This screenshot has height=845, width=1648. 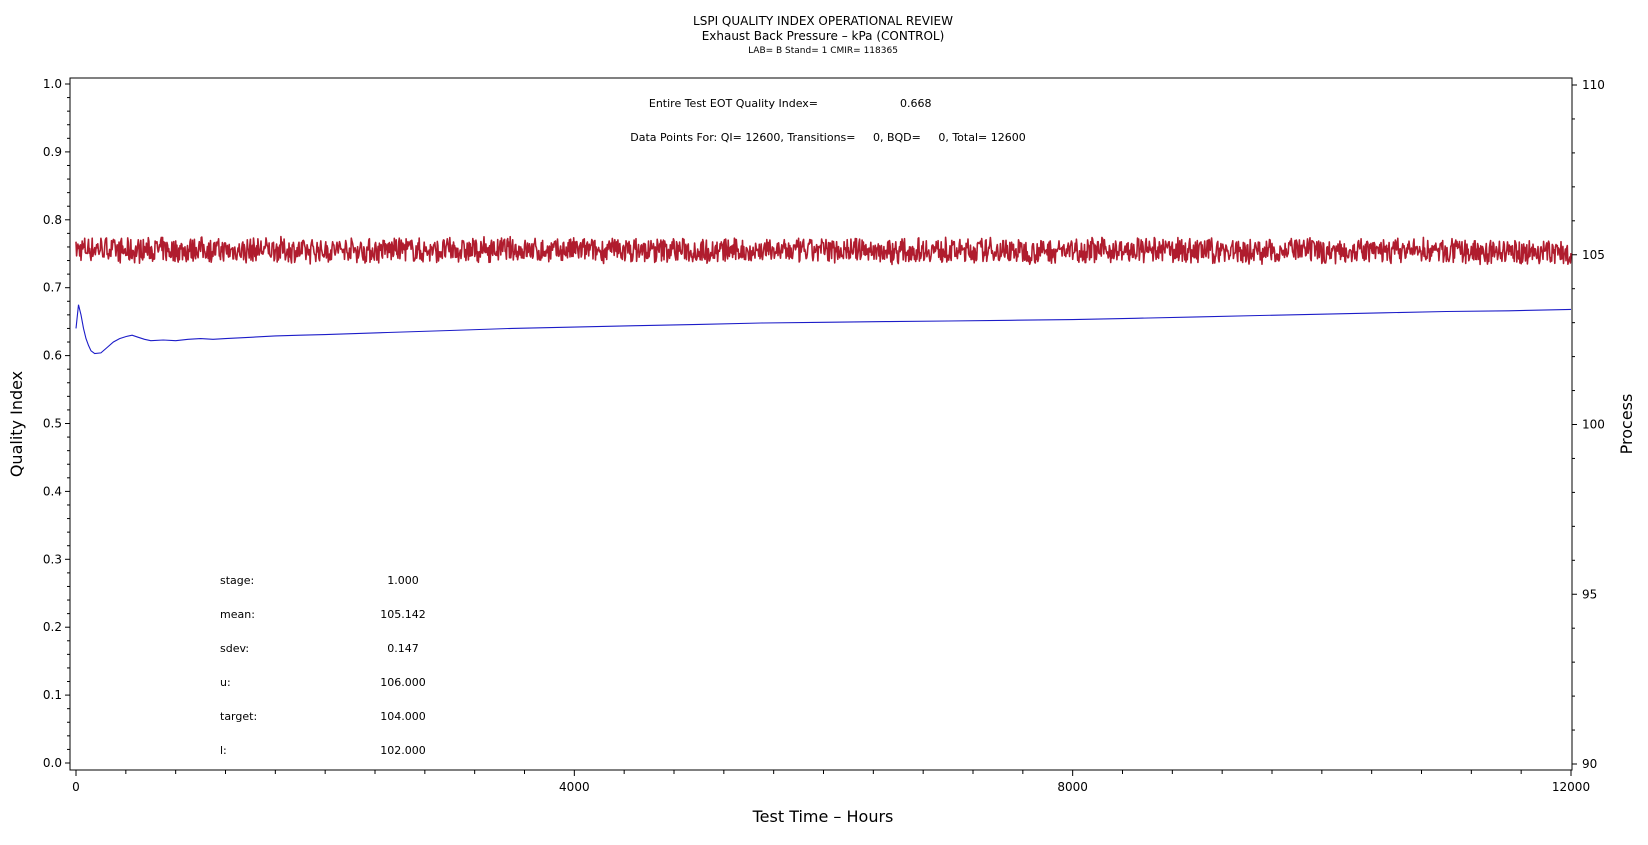 What do you see at coordinates (234, 648) in the screenshot?
I see `stat-label: sdev:` at bounding box center [234, 648].